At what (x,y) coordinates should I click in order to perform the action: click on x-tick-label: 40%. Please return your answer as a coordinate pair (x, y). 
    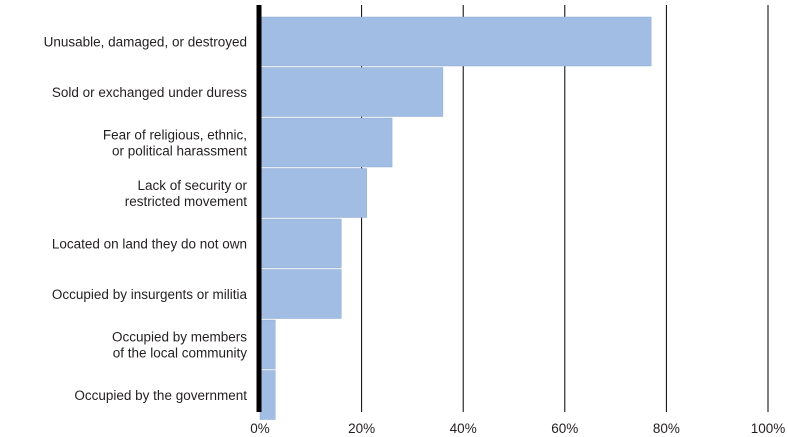
    Looking at the image, I should click on (463, 428).